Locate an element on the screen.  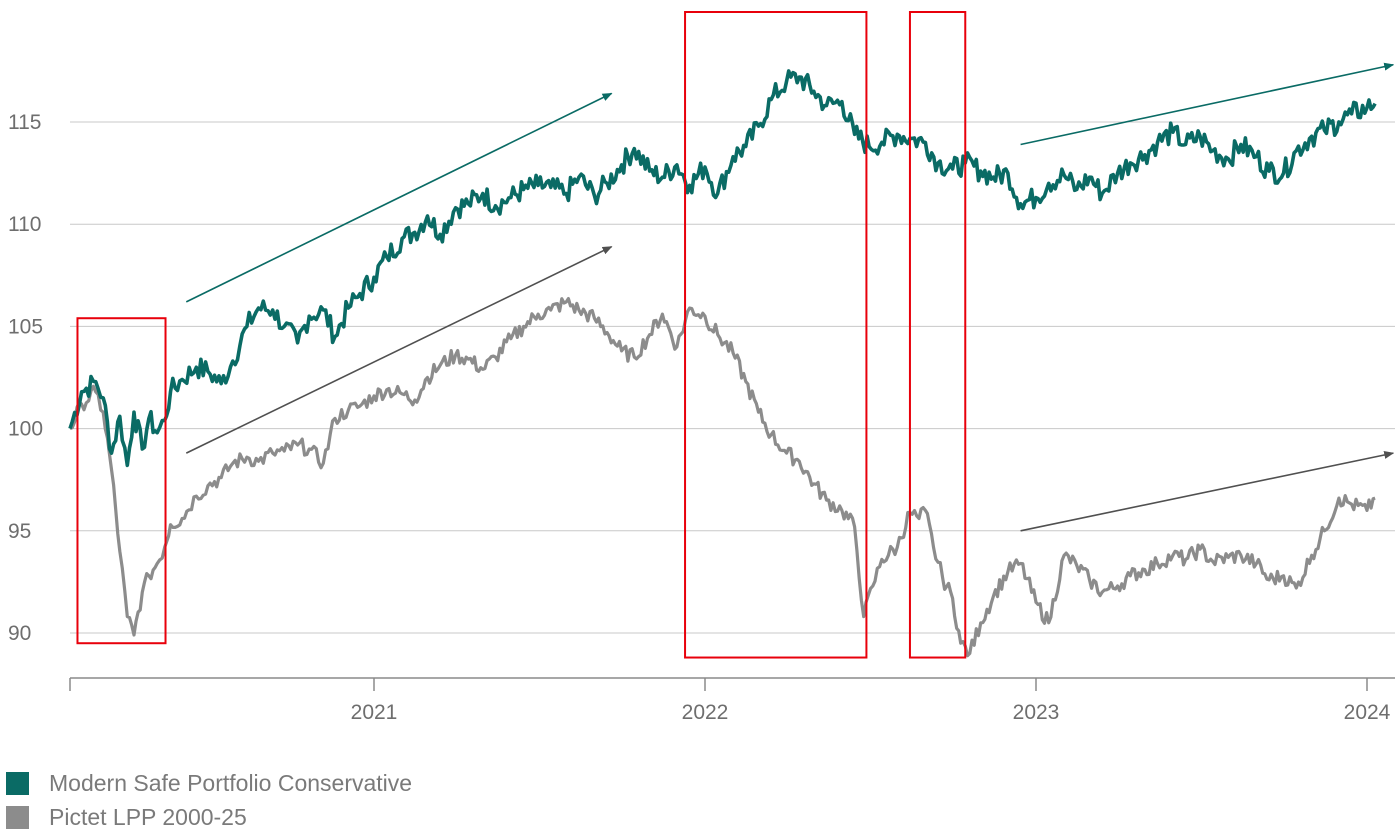
x-tick-label: 2023 is located at coordinates (1036, 712).